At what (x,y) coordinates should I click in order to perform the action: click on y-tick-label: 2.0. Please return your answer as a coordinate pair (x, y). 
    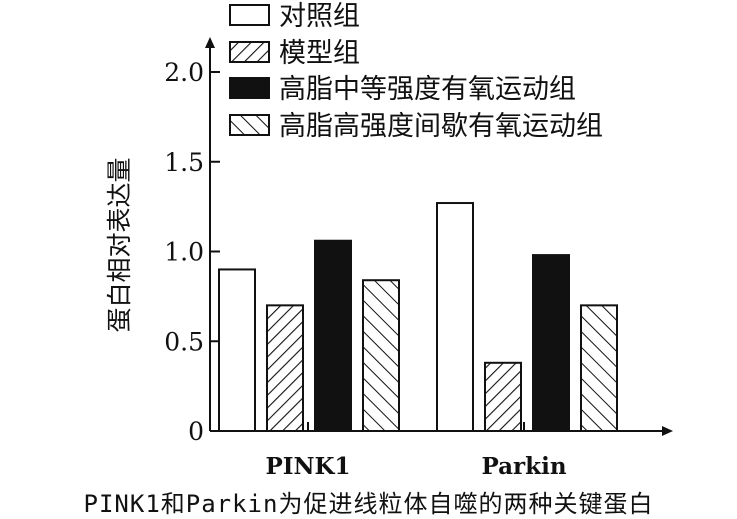
    Looking at the image, I should click on (184, 72).